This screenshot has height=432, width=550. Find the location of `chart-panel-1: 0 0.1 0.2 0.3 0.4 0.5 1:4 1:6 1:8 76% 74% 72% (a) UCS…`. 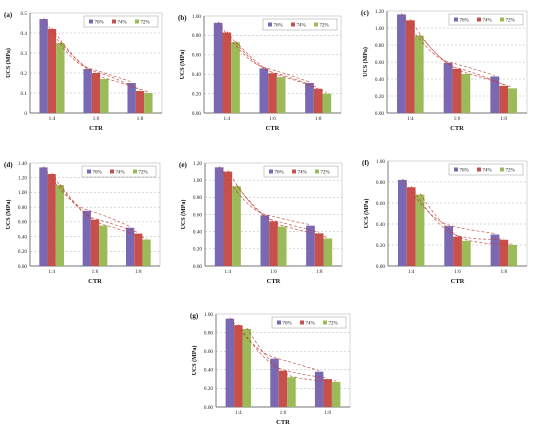

chart-panel-1: 0 0.1 0.2 0.3 0.4 0.5 1:4 1:6 1:8 76% 74% 72% (a) UCS… is located at coordinates (83, 71).